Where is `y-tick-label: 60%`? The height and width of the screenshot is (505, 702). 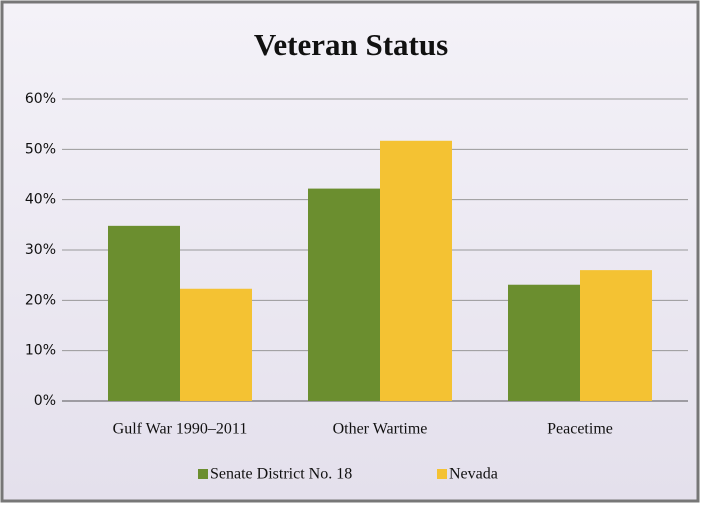 y-tick-label: 60% is located at coordinates (40, 99).